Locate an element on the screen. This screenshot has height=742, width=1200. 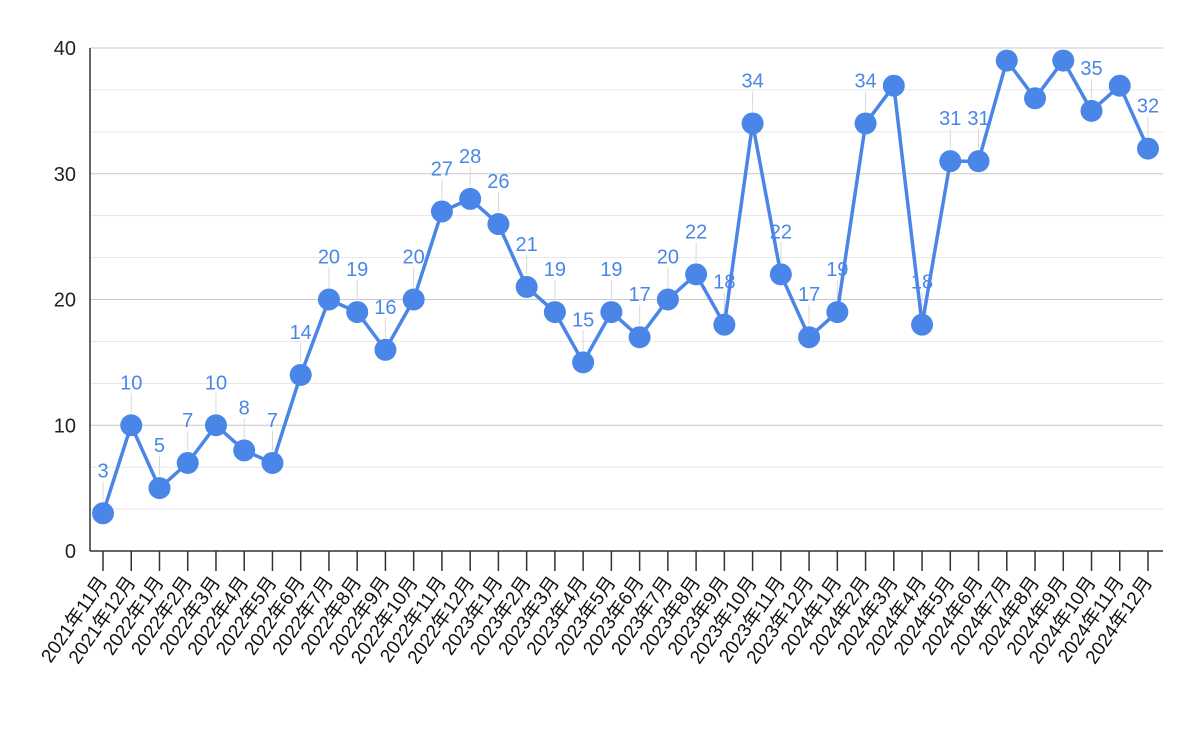
data-label: 5 is located at coordinates (159, 446).